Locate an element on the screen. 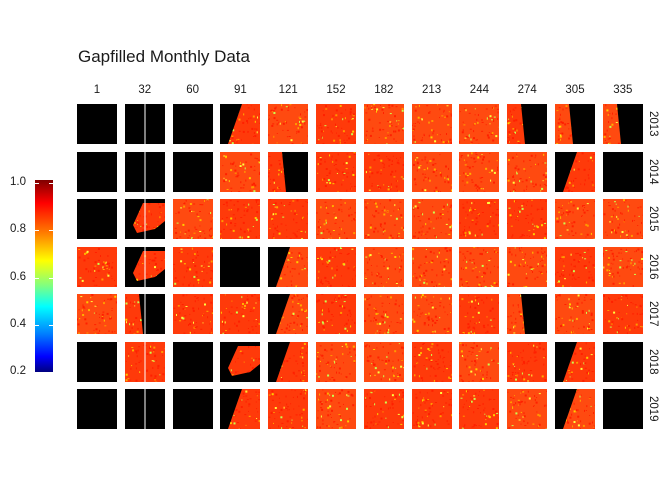 The image size is (672, 480). column-label-91: 91 is located at coordinates (240, 90).